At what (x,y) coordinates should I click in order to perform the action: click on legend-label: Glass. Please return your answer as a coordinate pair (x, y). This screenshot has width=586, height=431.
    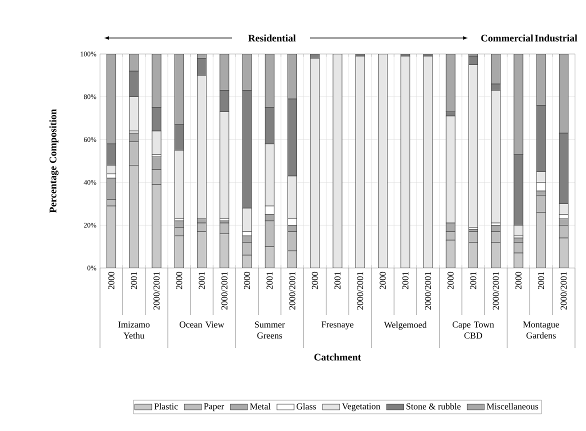
    Looking at the image, I should click on (306, 406).